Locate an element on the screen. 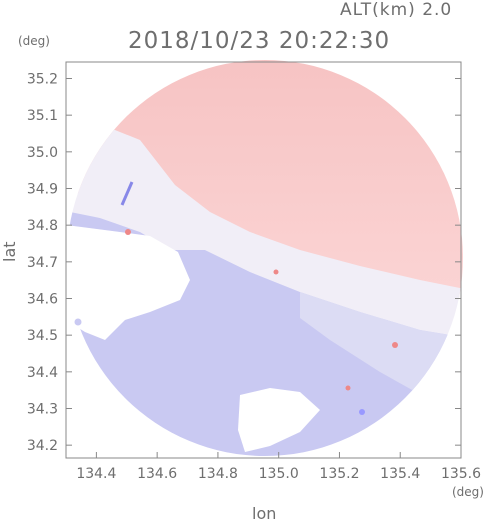 This screenshot has height=523, width=491. x-axis-unit: (deg) is located at coordinates (468, 492).